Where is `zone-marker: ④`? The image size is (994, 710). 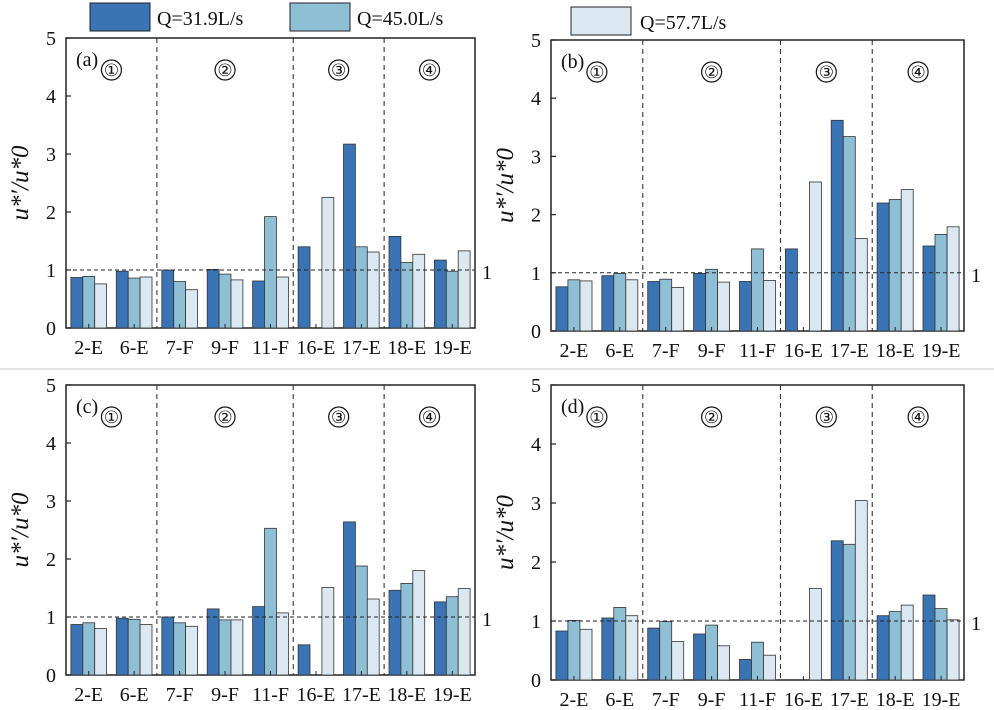
zone-marker: ④ is located at coordinates (429, 70).